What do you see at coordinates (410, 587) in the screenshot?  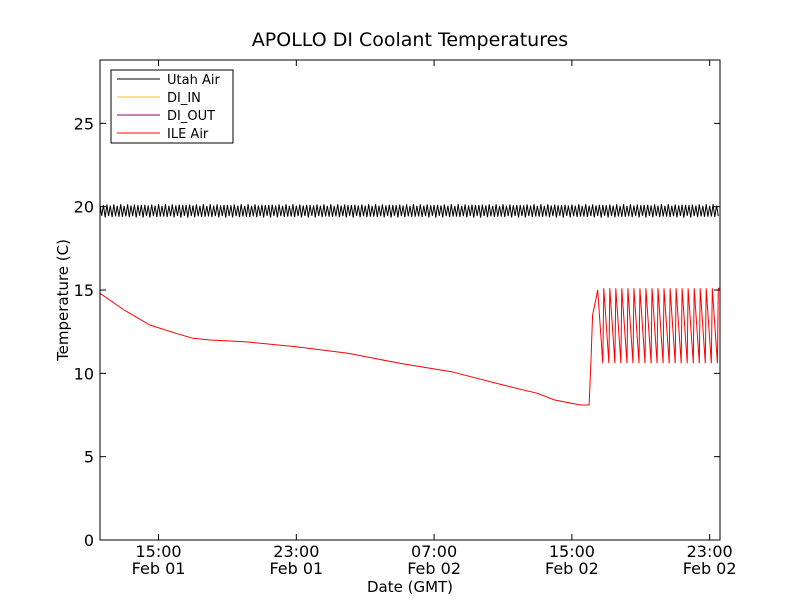 I see `x-axis-title: Date (GMT)` at bounding box center [410, 587].